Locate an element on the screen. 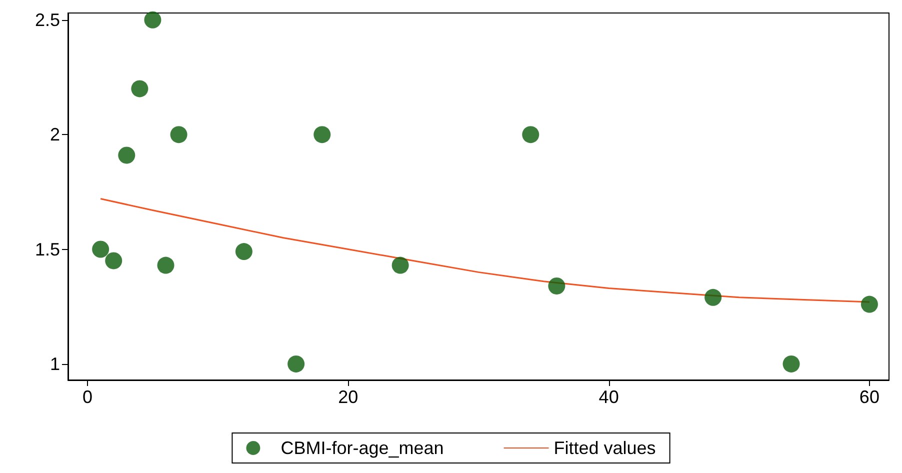 Image resolution: width=902 pixels, height=473 pixels. x-tick-label: 20 is located at coordinates (348, 397).